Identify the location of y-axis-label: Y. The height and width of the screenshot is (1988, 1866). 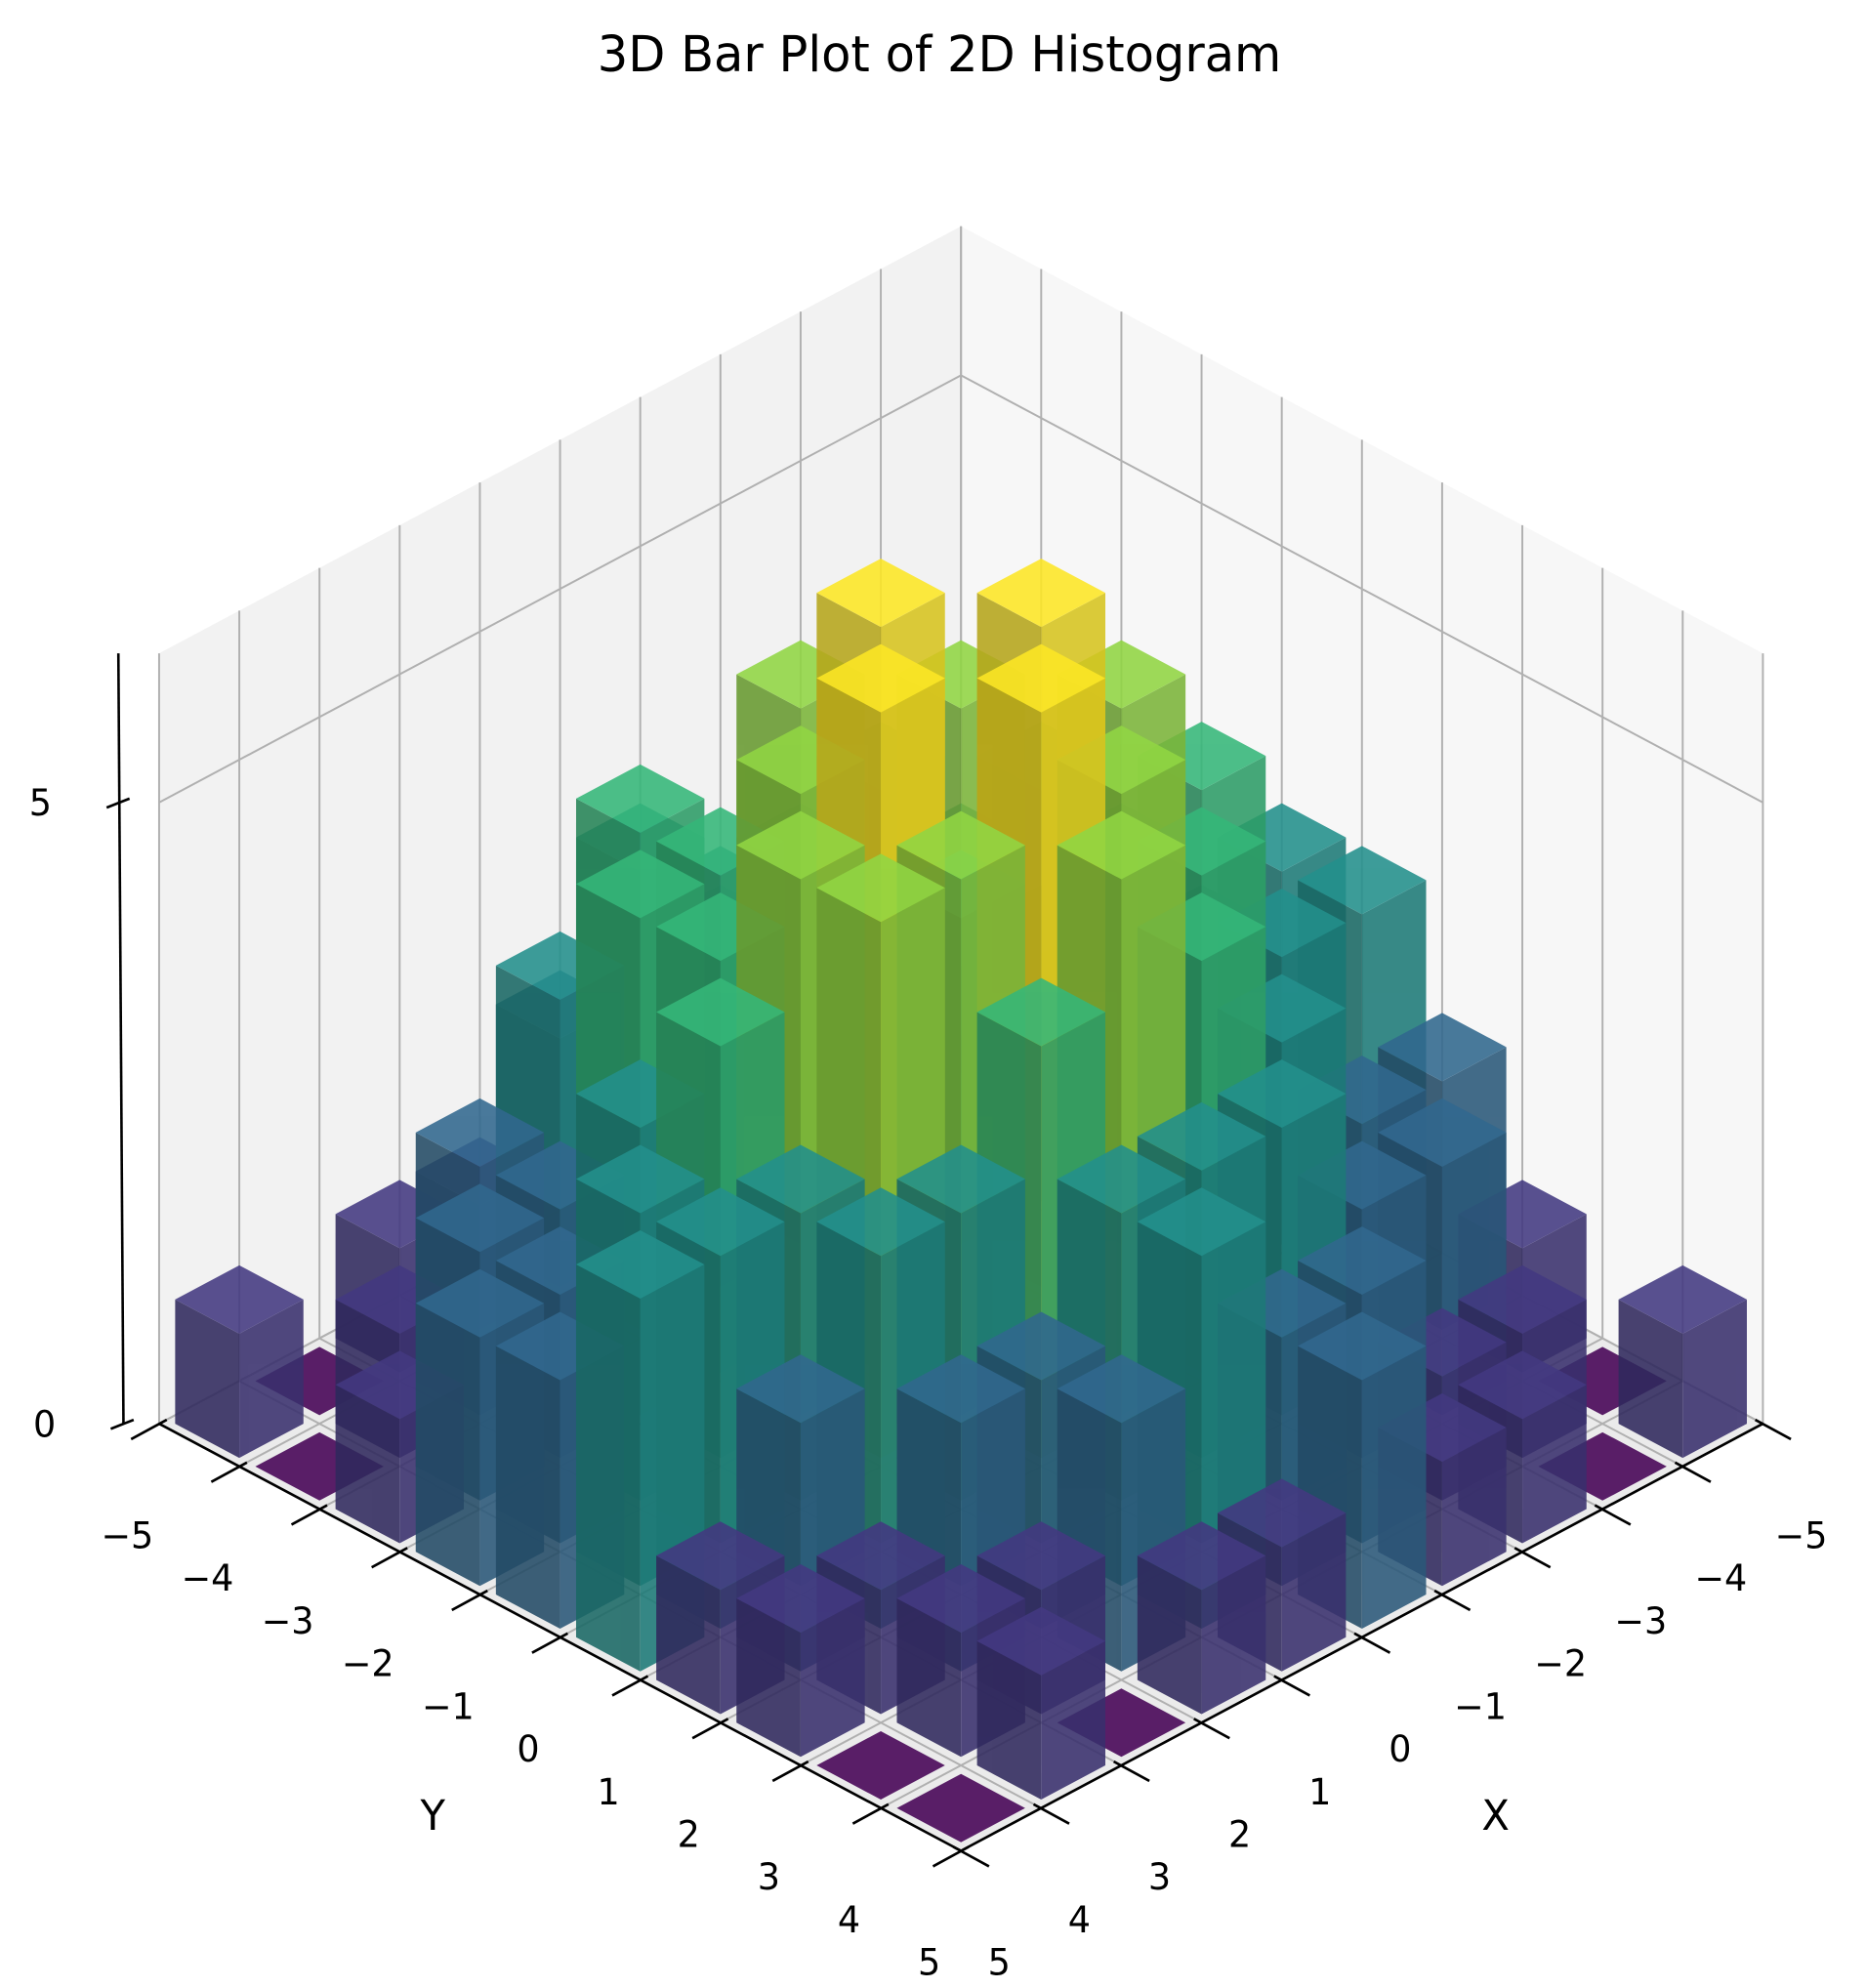
(432, 1816).